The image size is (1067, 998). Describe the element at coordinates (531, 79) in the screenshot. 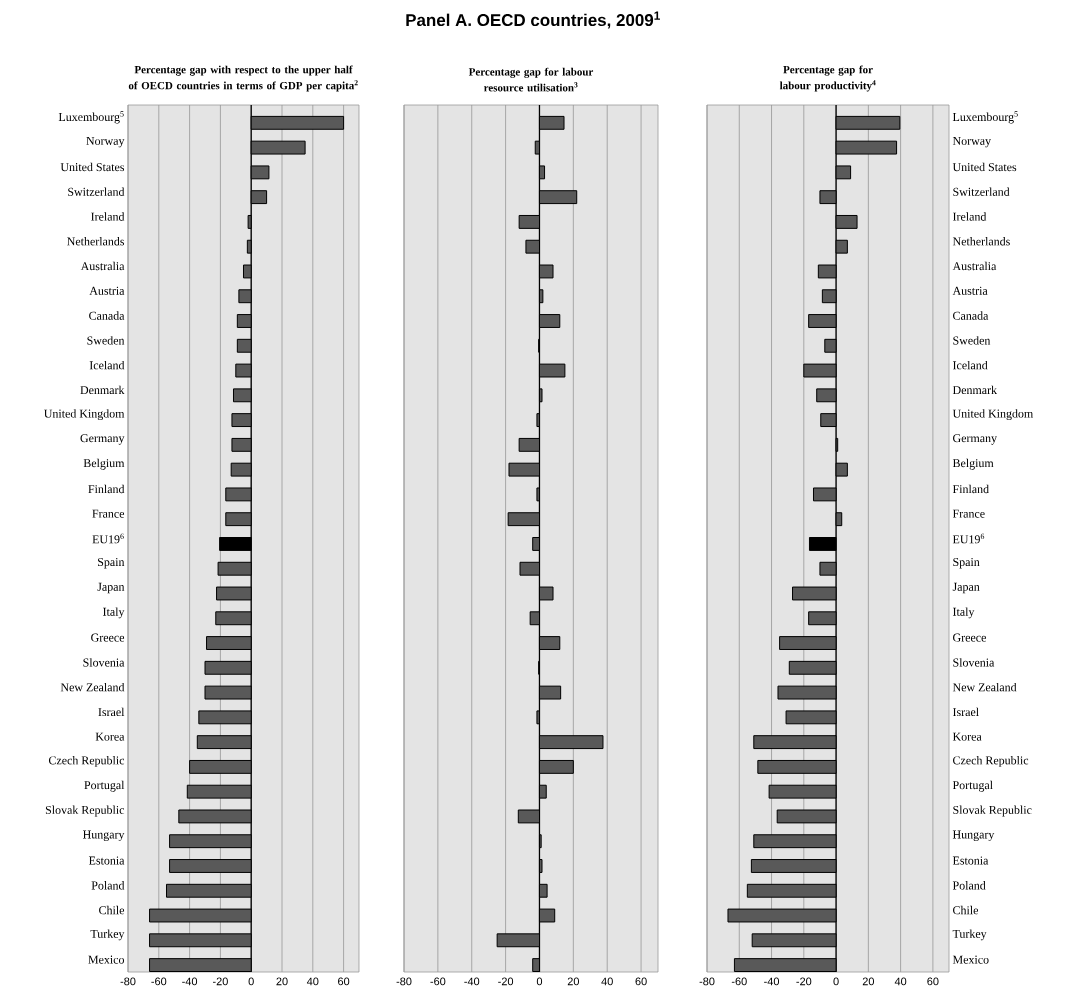

I see `chart-title: Percentage gap for labour resource utilisation$^{3}$` at that location.